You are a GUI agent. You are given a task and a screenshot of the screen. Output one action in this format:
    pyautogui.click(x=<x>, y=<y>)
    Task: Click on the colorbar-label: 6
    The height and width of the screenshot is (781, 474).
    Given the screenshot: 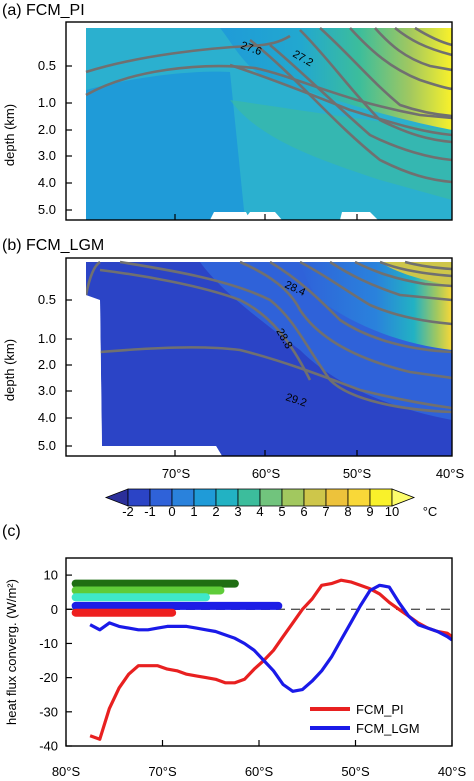 What is the action you would take?
    pyautogui.click(x=303, y=511)
    